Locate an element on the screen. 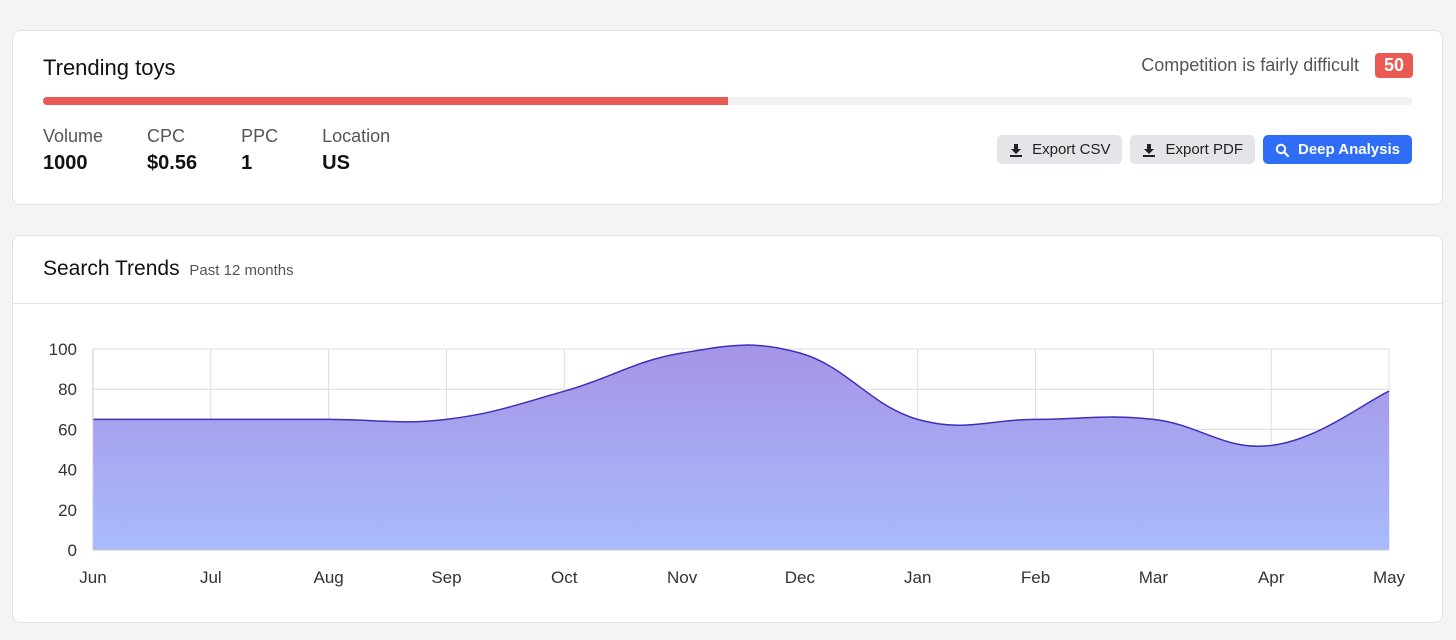 The height and width of the screenshot is (640, 1456). y-tick-label: 60 is located at coordinates (67, 429).